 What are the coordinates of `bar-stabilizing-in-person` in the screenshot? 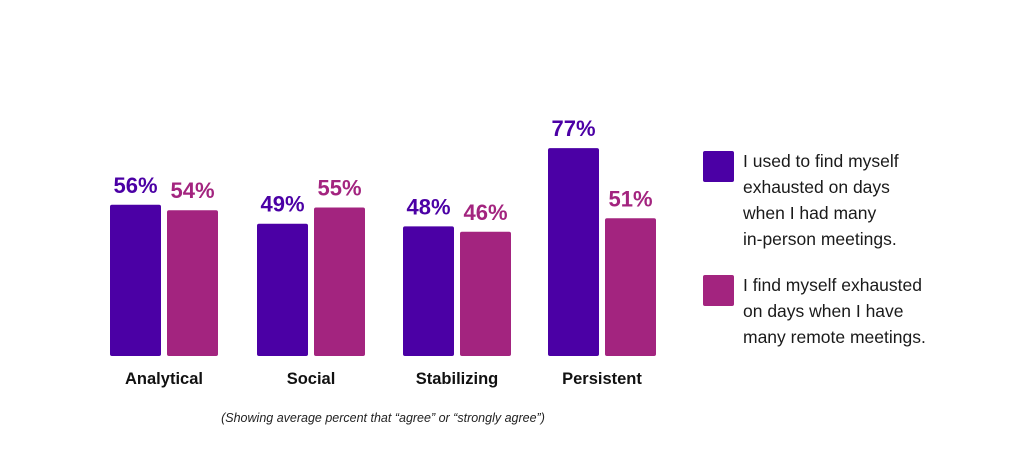 It's located at (428, 291).